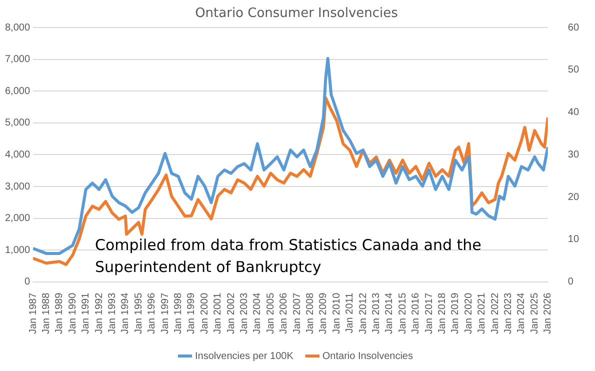  What do you see at coordinates (270, 313) in the screenshot?
I see `x-tick-label: Jan 2005` at bounding box center [270, 313].